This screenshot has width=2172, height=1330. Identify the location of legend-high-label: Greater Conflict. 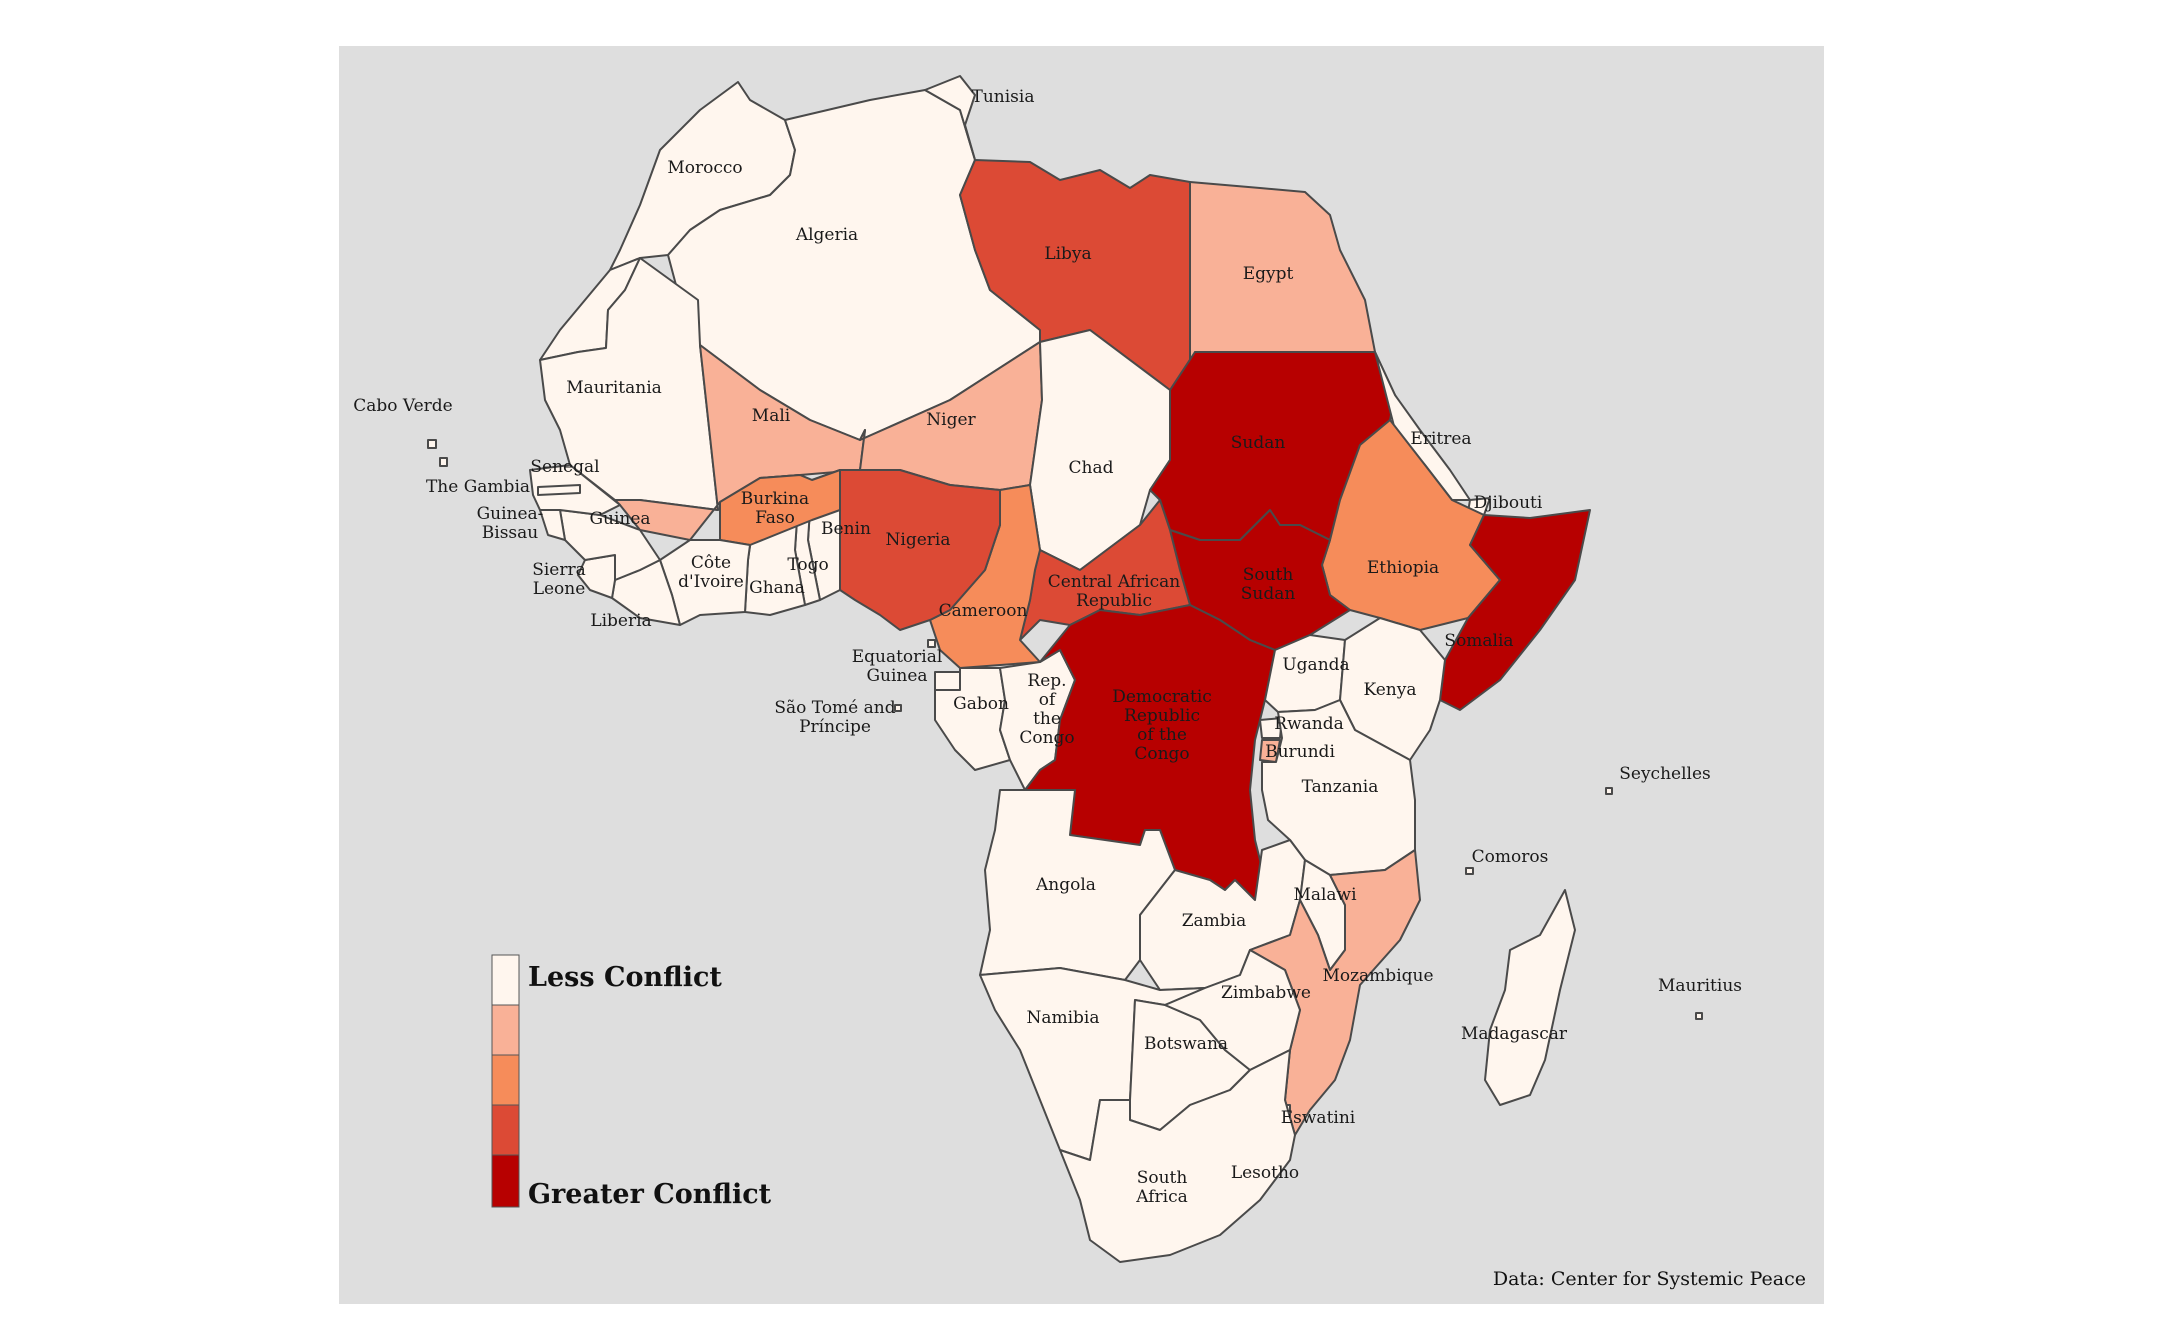
(650, 1194).